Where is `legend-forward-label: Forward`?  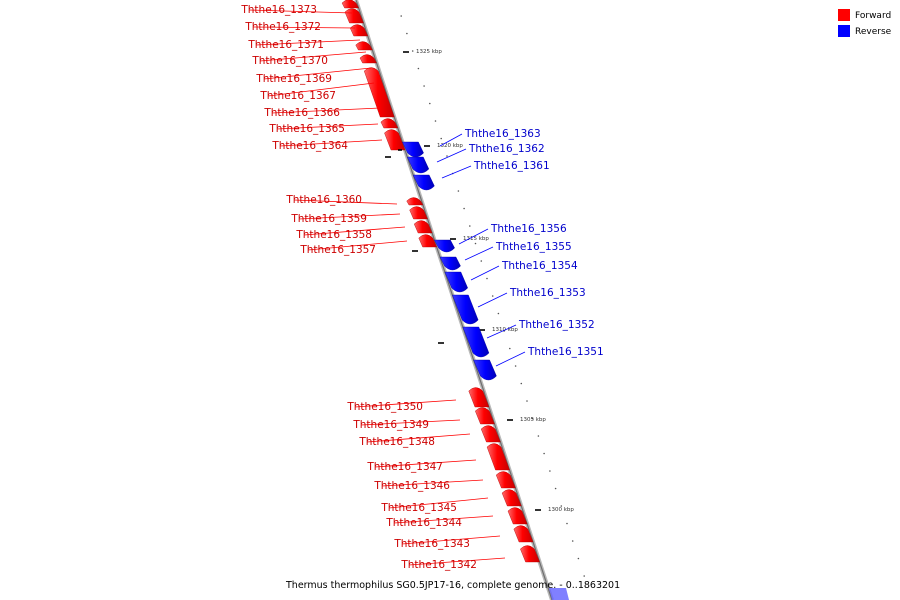
legend-forward-label: Forward is located at coordinates (873, 16).